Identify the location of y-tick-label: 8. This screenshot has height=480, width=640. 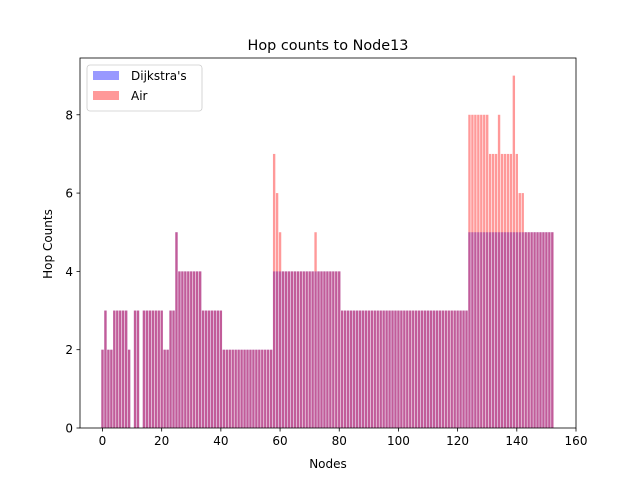
(69, 115).